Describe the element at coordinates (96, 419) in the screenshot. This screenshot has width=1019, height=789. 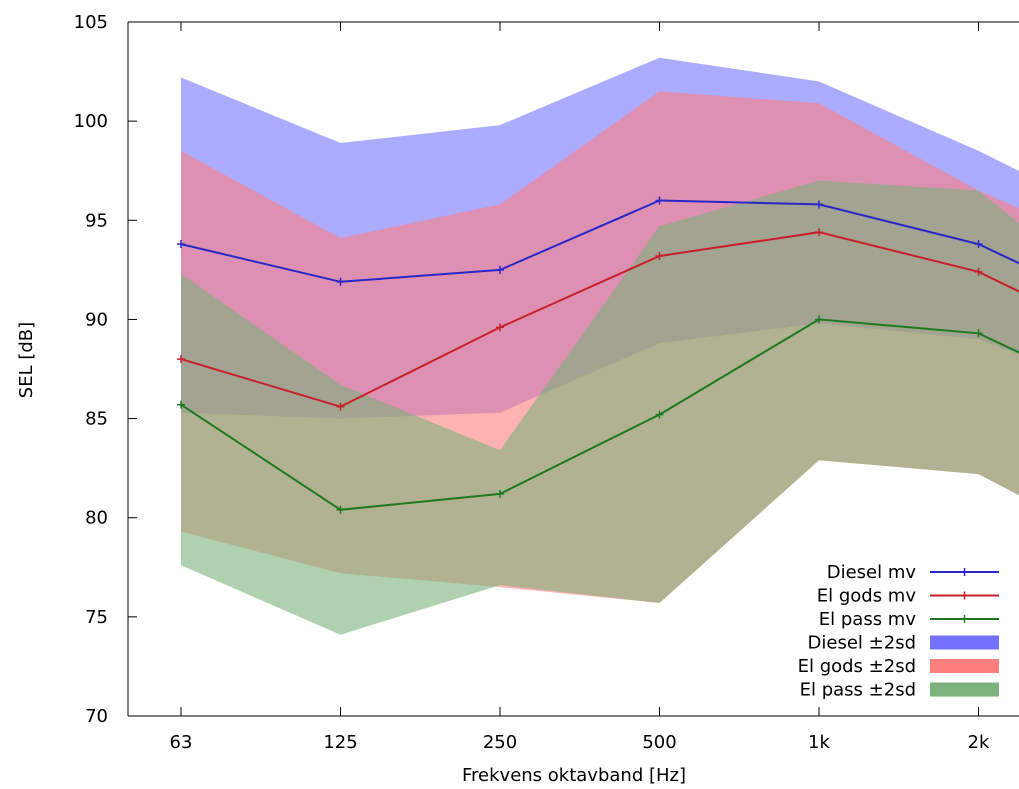
I see `y-tick-label: 85` at that location.